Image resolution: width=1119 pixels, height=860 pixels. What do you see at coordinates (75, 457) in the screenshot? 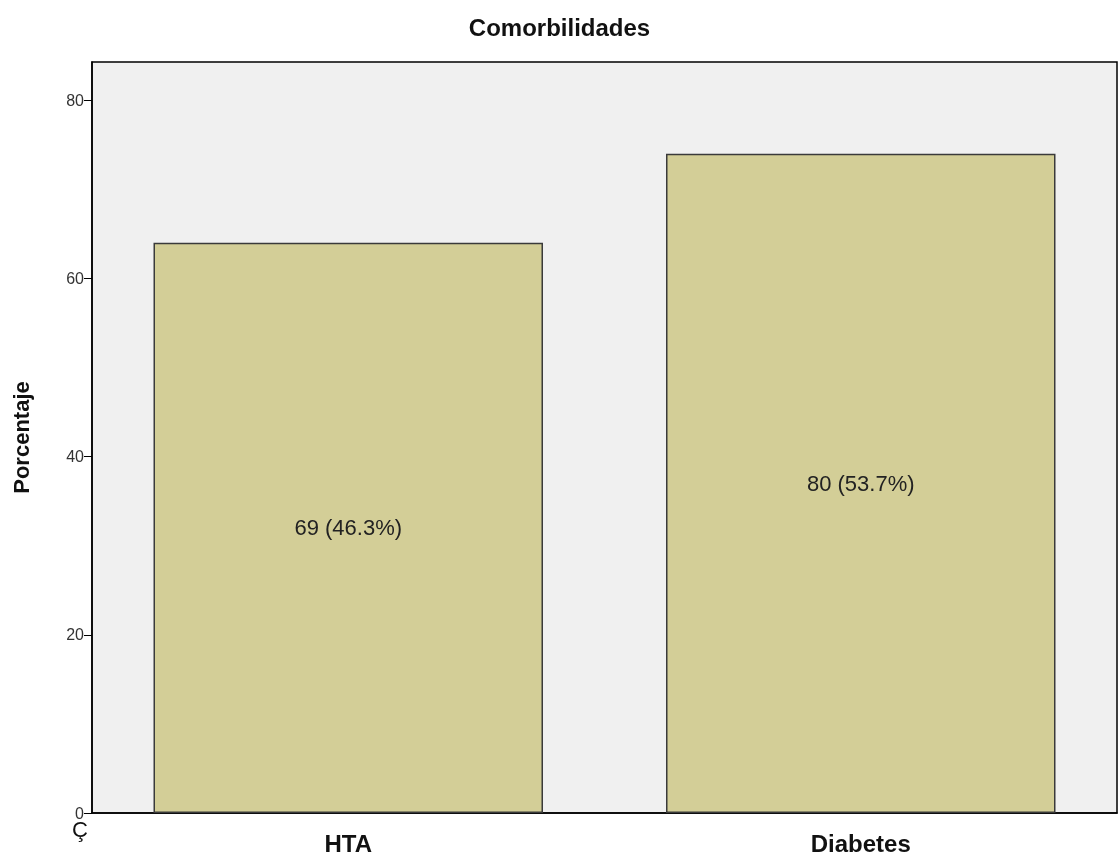
I see `y-tick-label: 40` at bounding box center [75, 457].